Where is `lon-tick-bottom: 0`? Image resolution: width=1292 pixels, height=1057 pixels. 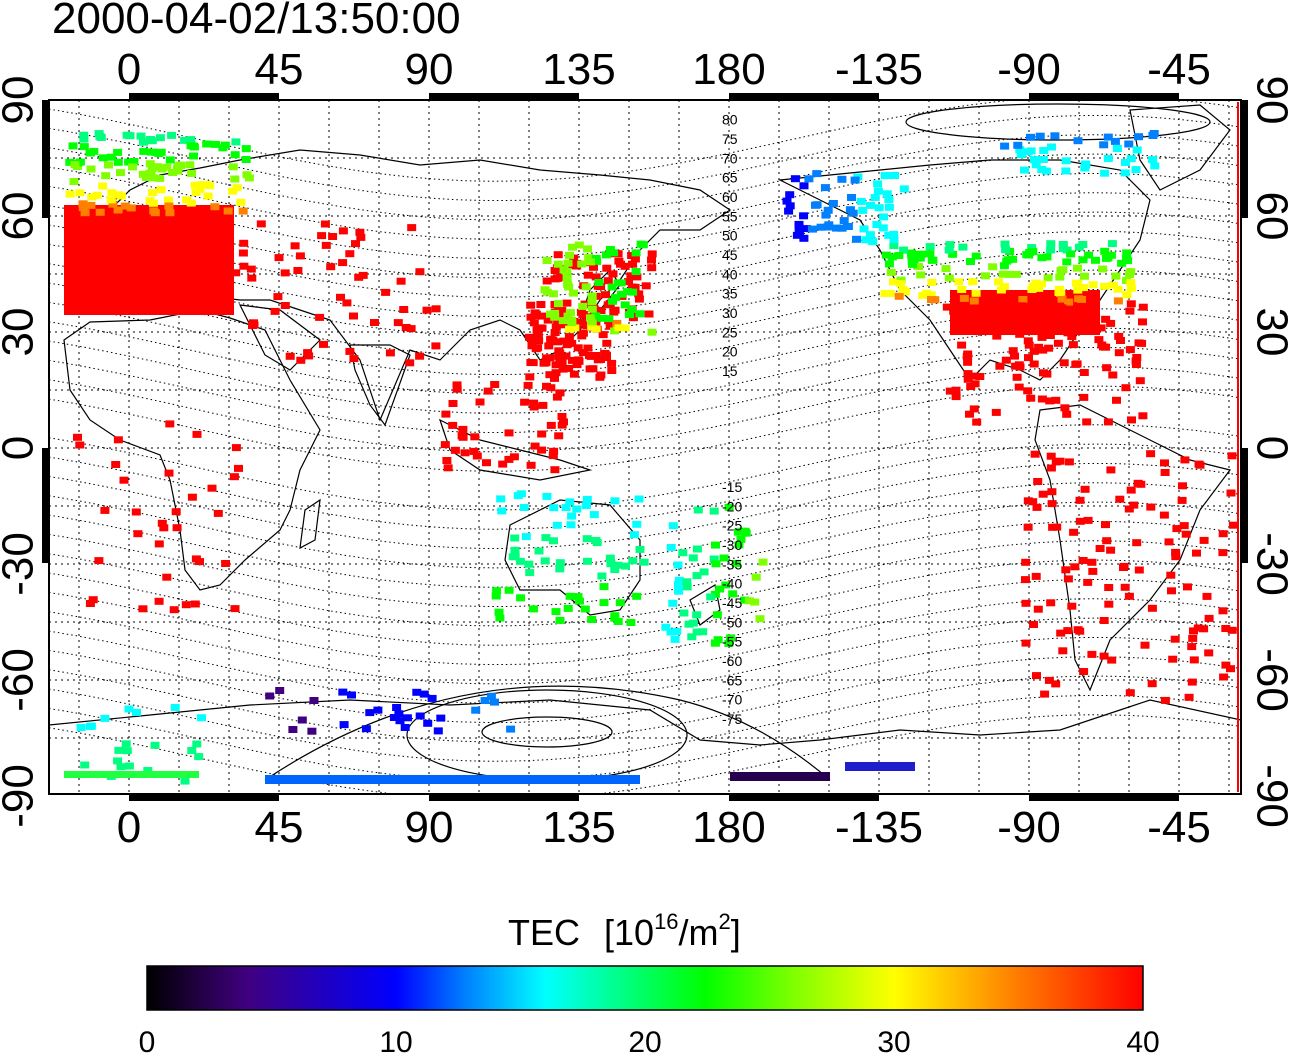
lon-tick-bottom: 0 is located at coordinates (129, 827).